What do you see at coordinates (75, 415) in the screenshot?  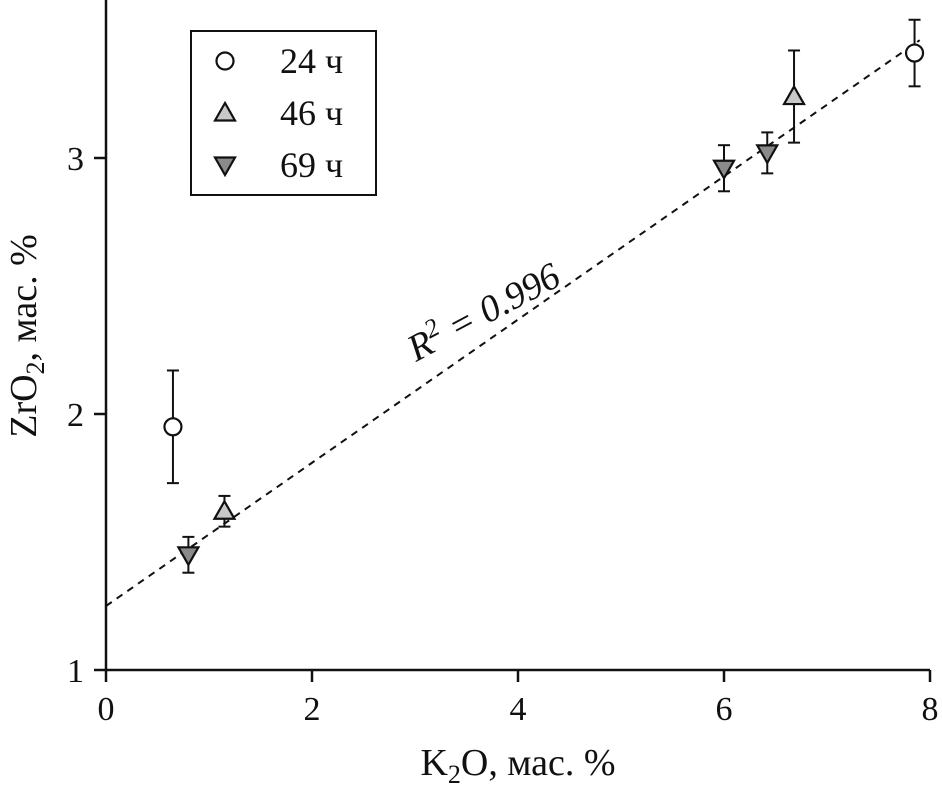 I see `y-tick-label: 2` at bounding box center [75, 415].